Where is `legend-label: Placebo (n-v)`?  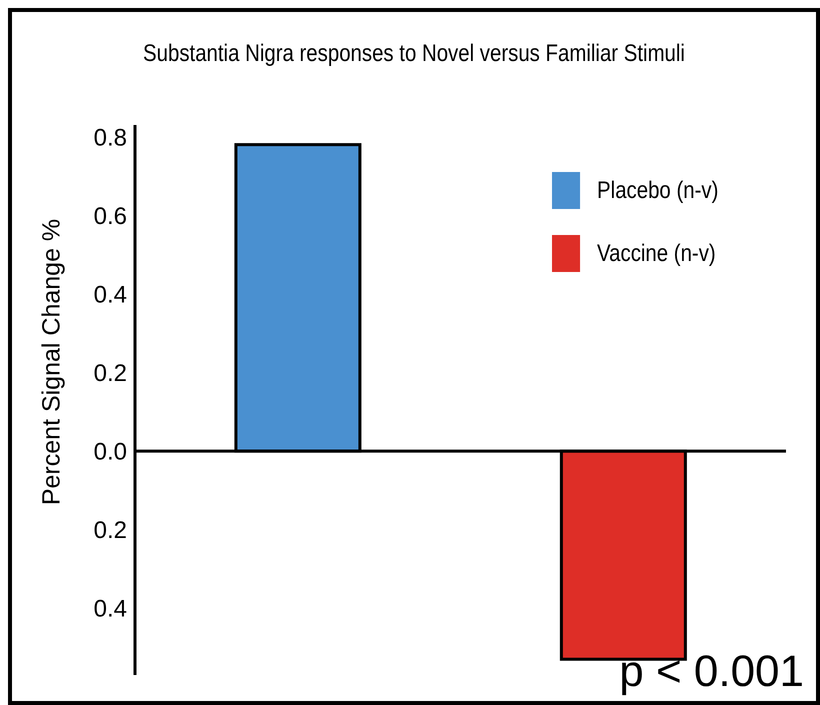
legend-label: Placebo (n-v) is located at coordinates (657, 190).